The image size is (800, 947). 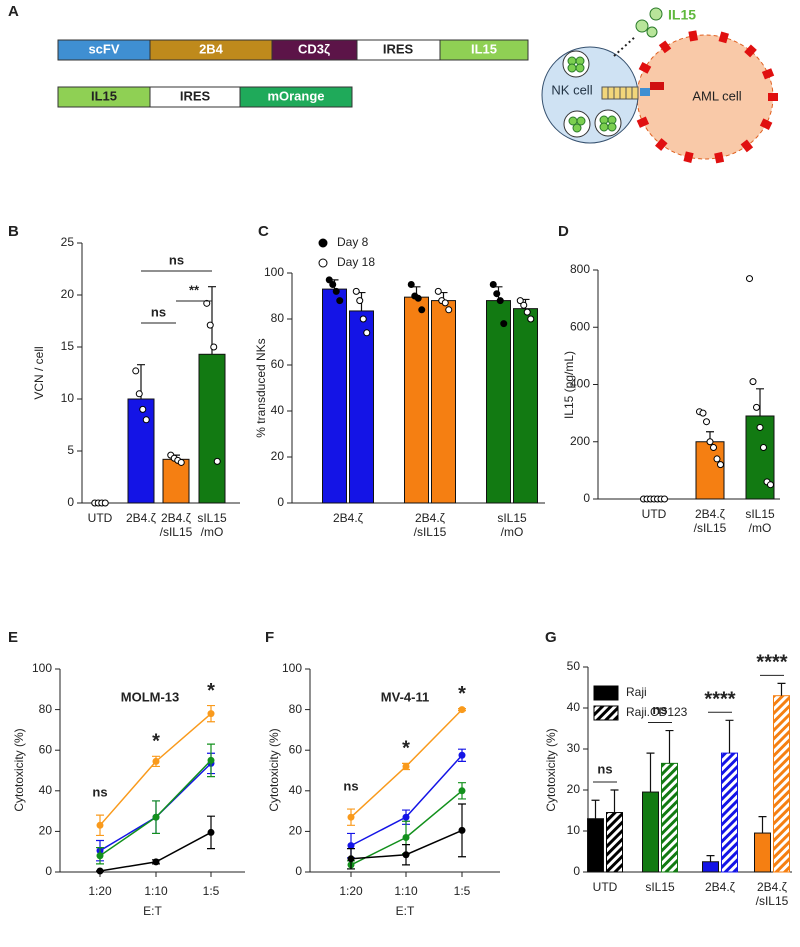 What do you see at coordinates (512, 532) in the screenshot?
I see `x-tick-label: /mO` at bounding box center [512, 532].